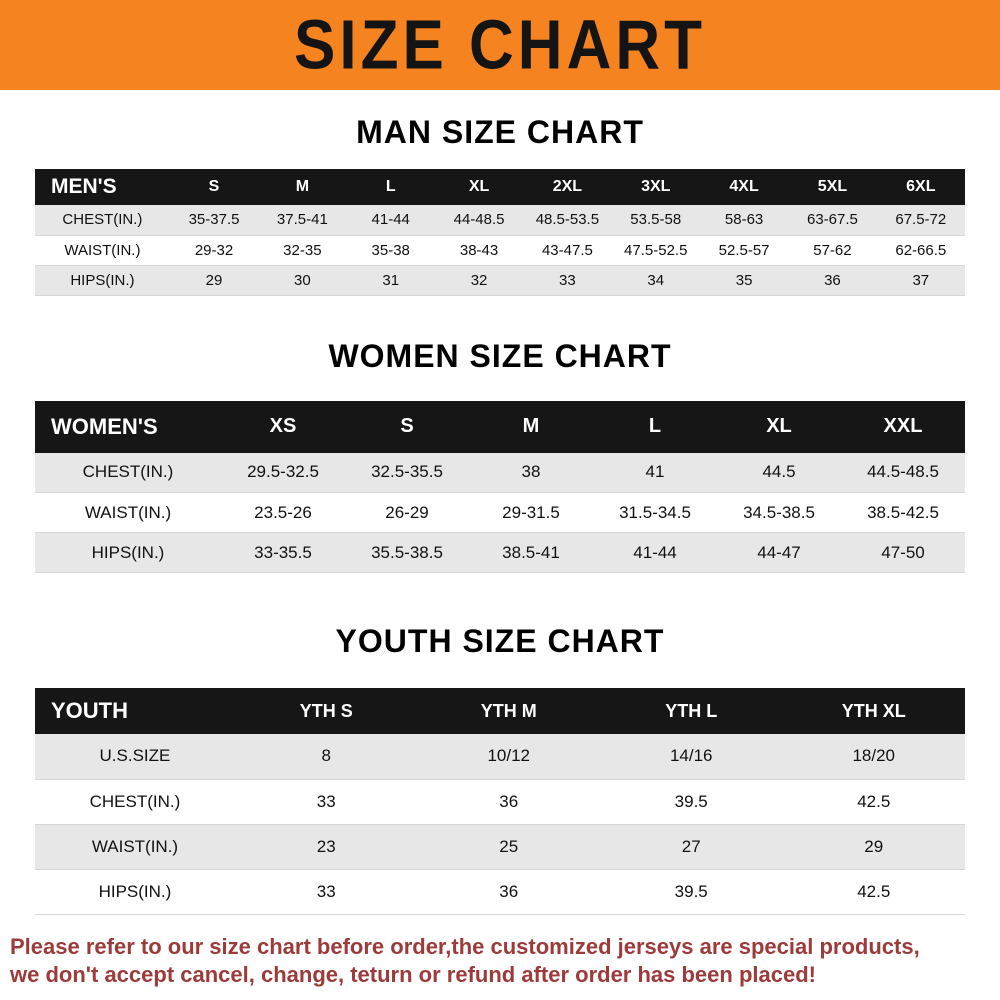 This screenshot has width=1000, height=1000. I want to click on size-cell: 58-63, so click(744, 220).